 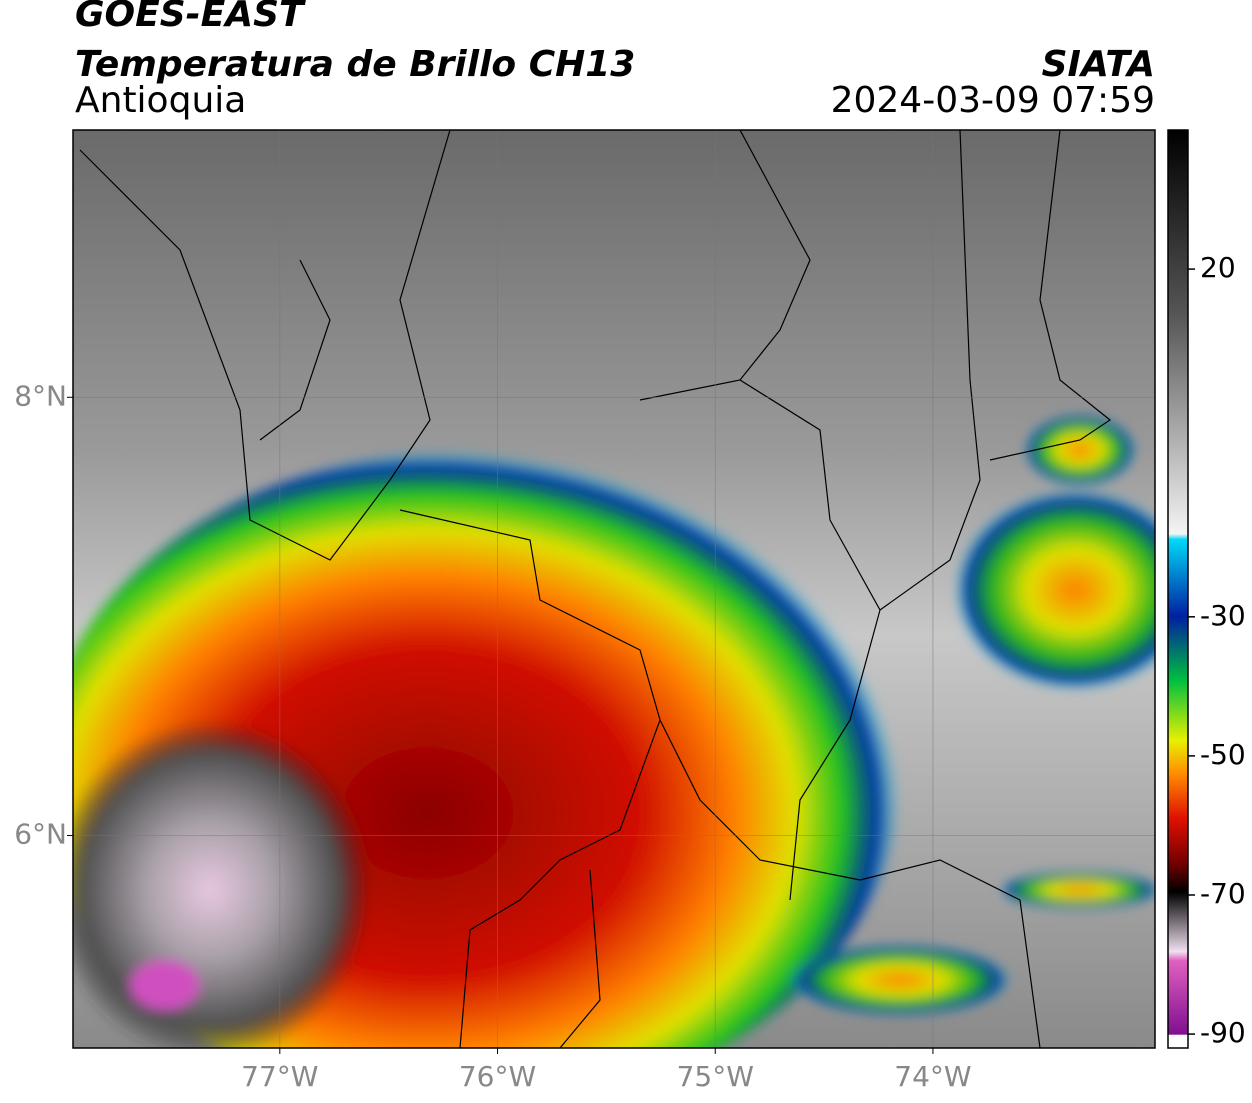 I want to click on colorbar-label: -30, so click(x=1223, y=615).